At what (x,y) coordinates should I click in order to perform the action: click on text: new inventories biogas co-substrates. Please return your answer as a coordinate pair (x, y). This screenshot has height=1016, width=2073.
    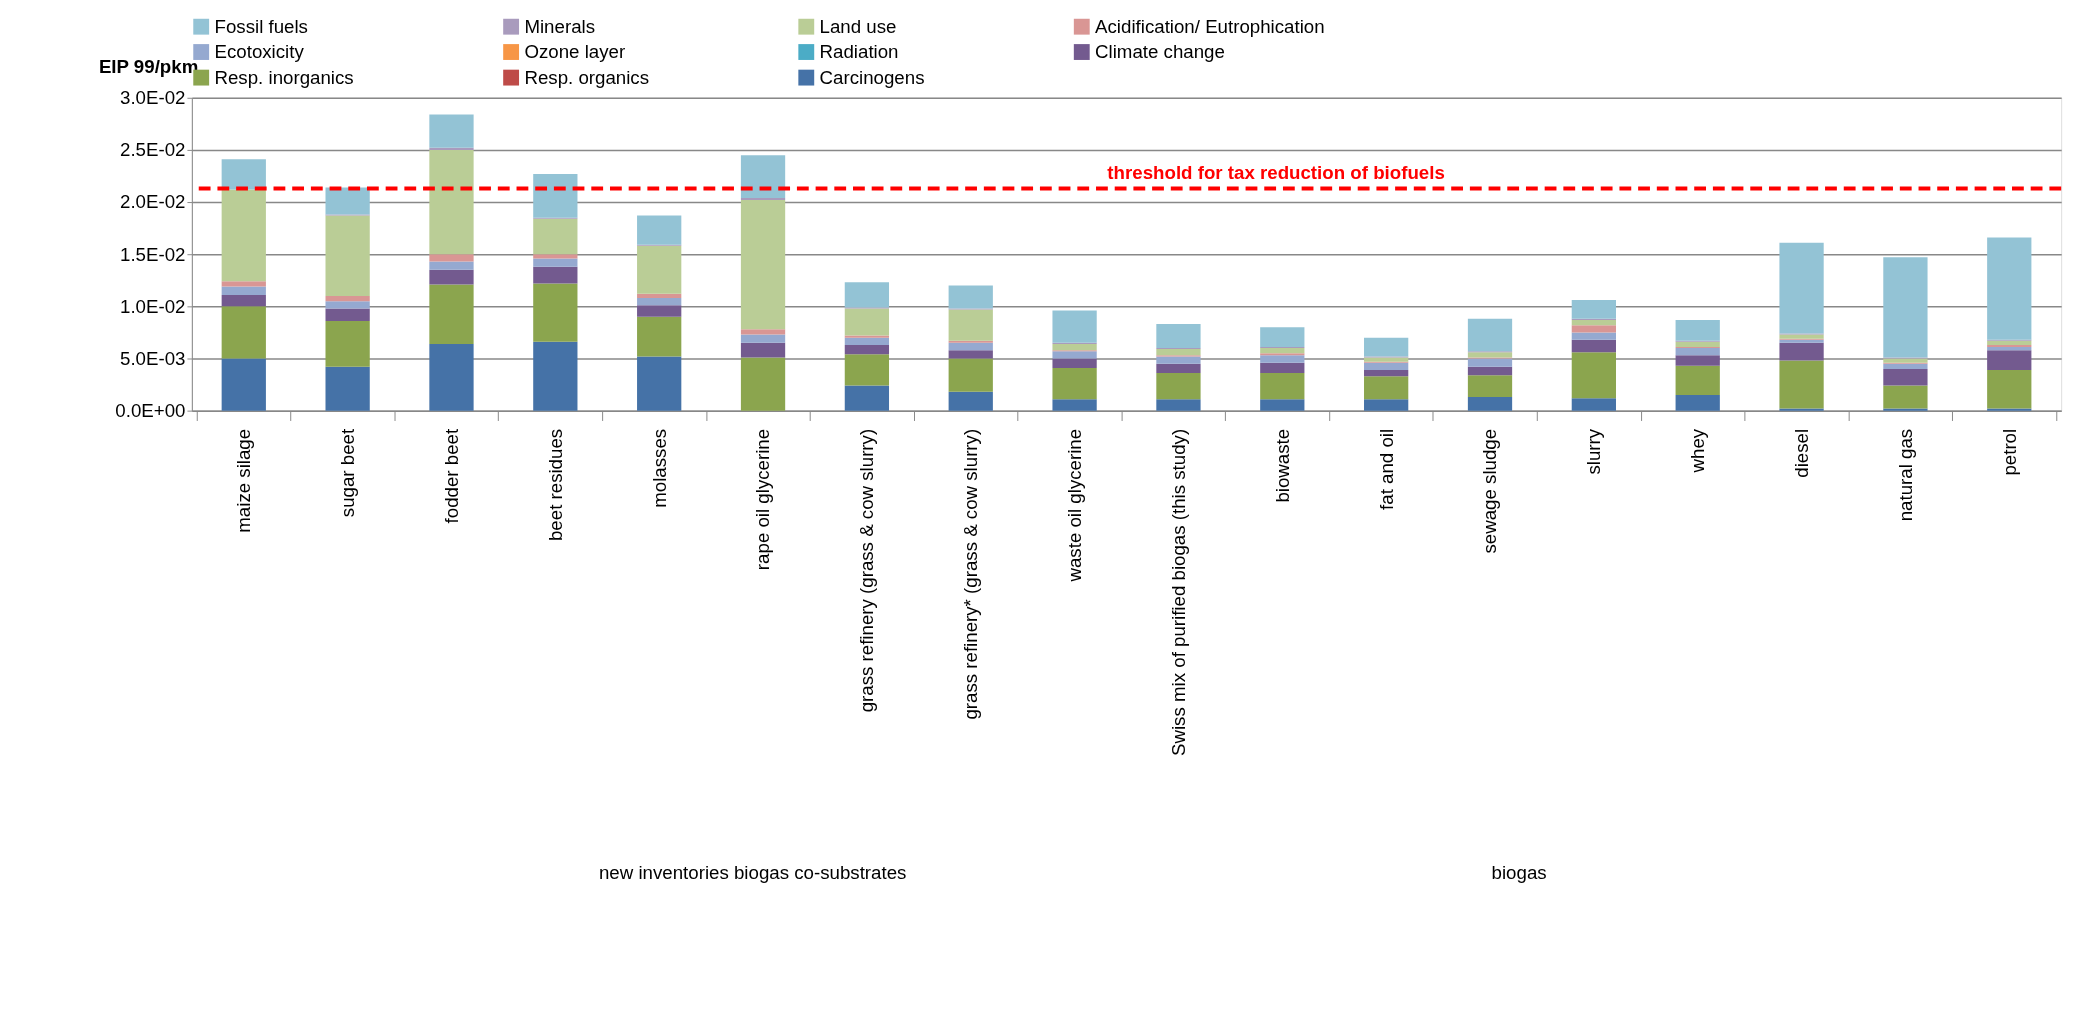
    Looking at the image, I should click on (752, 872).